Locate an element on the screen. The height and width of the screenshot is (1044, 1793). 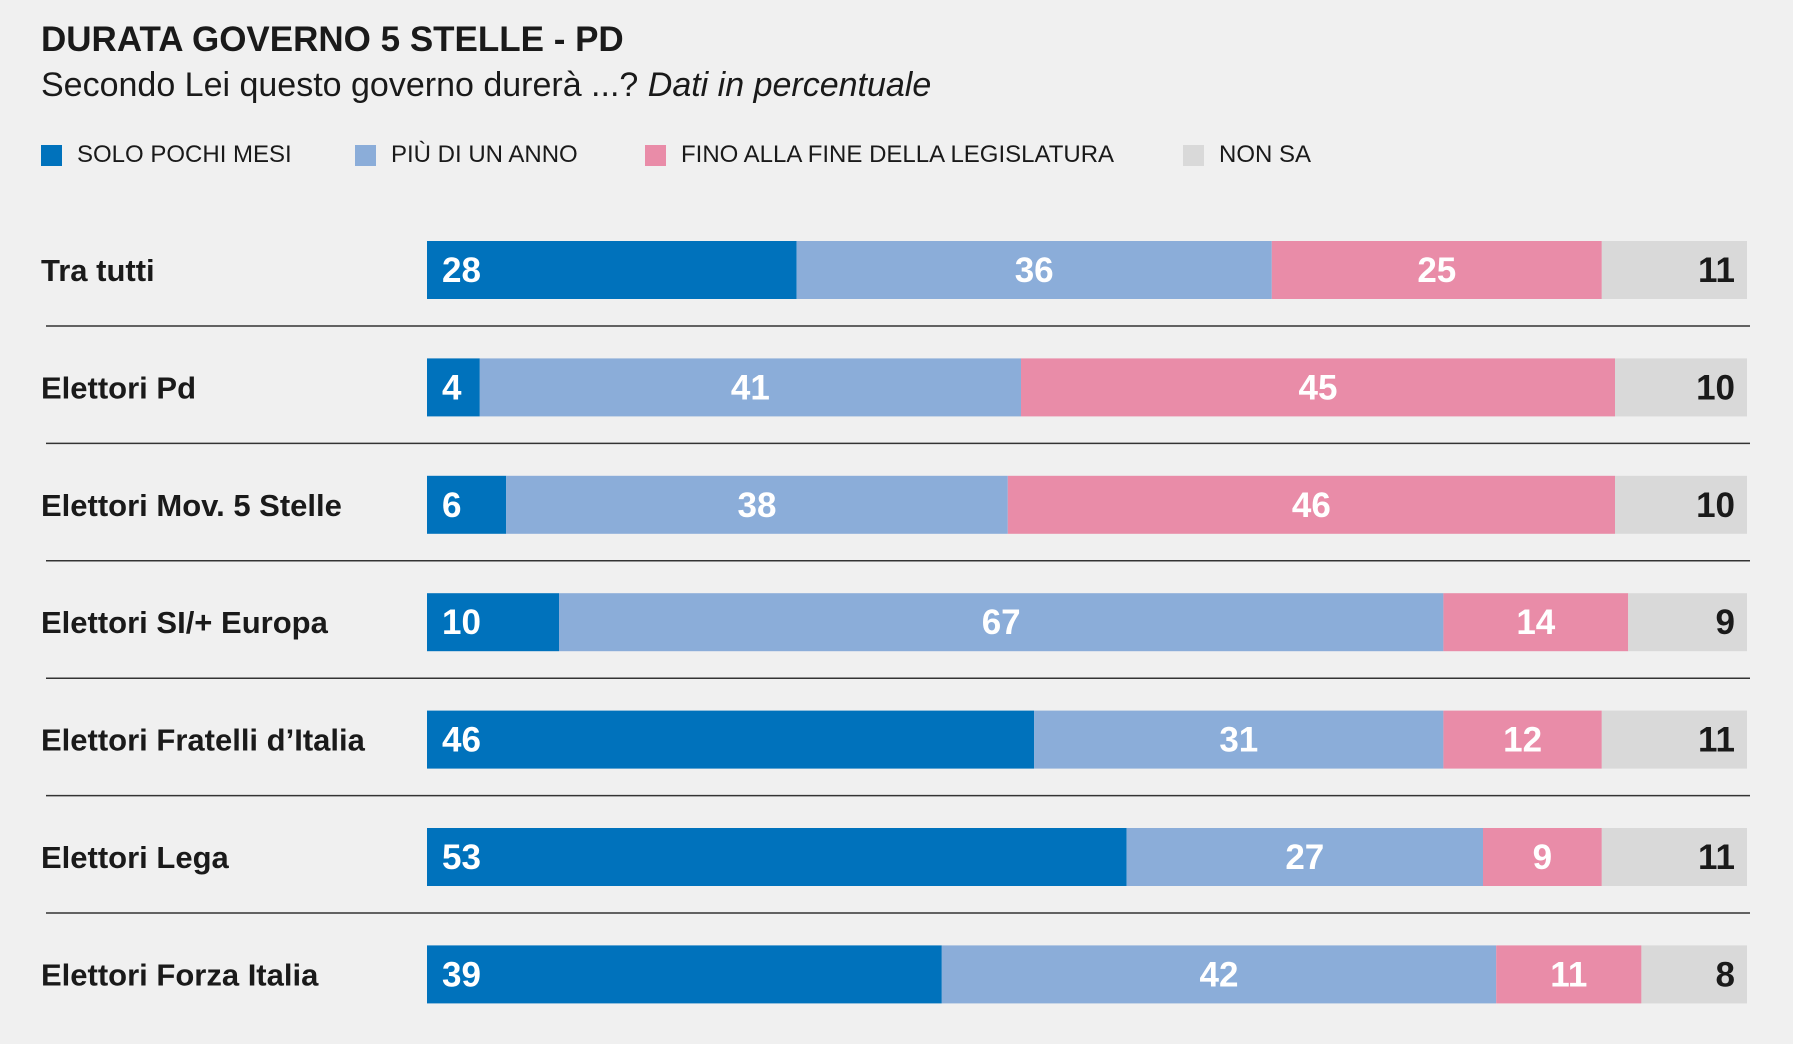
subtitle-question: Secondo Lei questo governo durerà ...? is located at coordinates (340, 85).